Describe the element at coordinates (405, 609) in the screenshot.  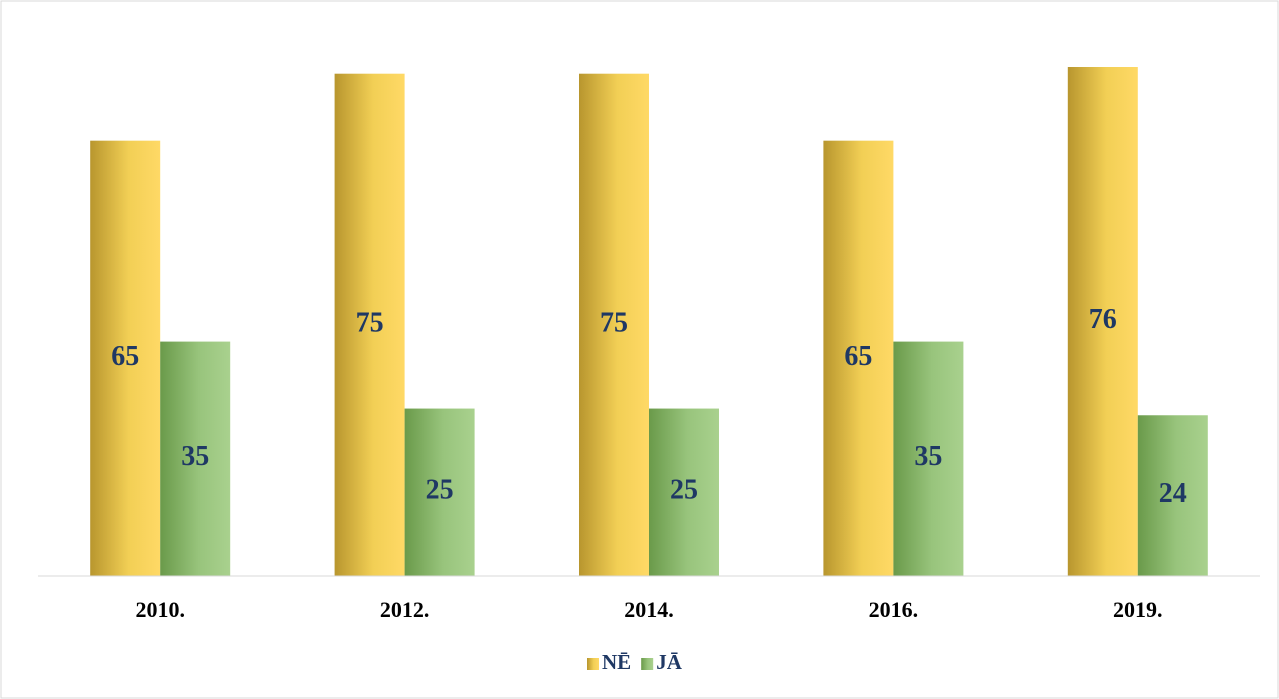
I see `x-tick-label: 2012.` at that location.